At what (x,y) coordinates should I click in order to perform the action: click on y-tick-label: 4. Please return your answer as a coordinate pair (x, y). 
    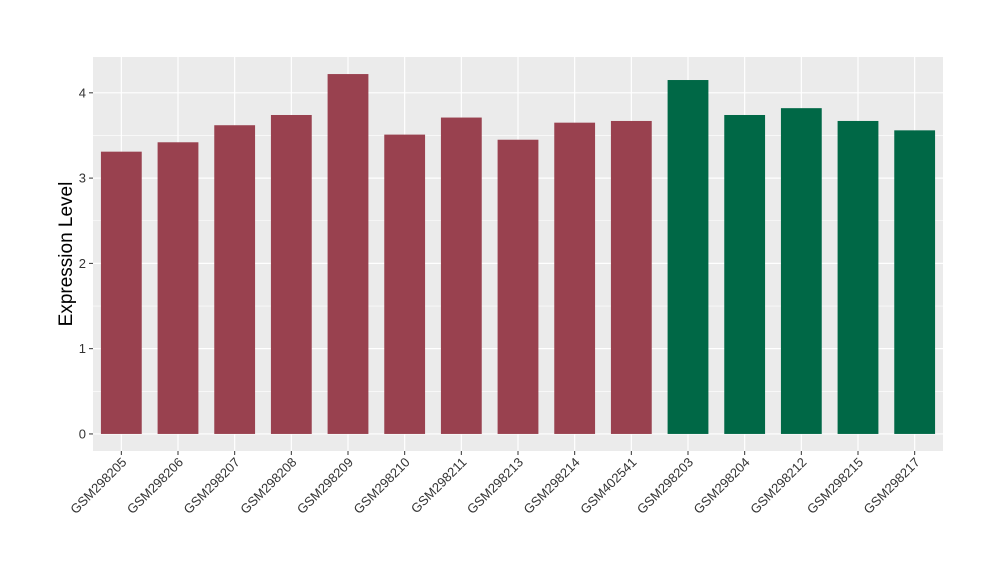
    Looking at the image, I should click on (82, 92).